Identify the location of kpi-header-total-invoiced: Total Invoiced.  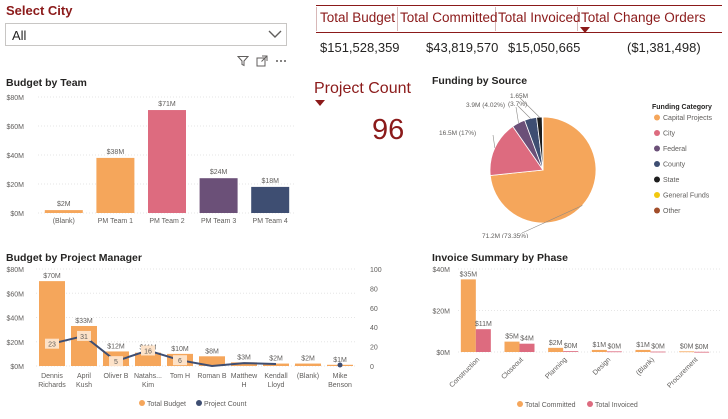
(539, 17).